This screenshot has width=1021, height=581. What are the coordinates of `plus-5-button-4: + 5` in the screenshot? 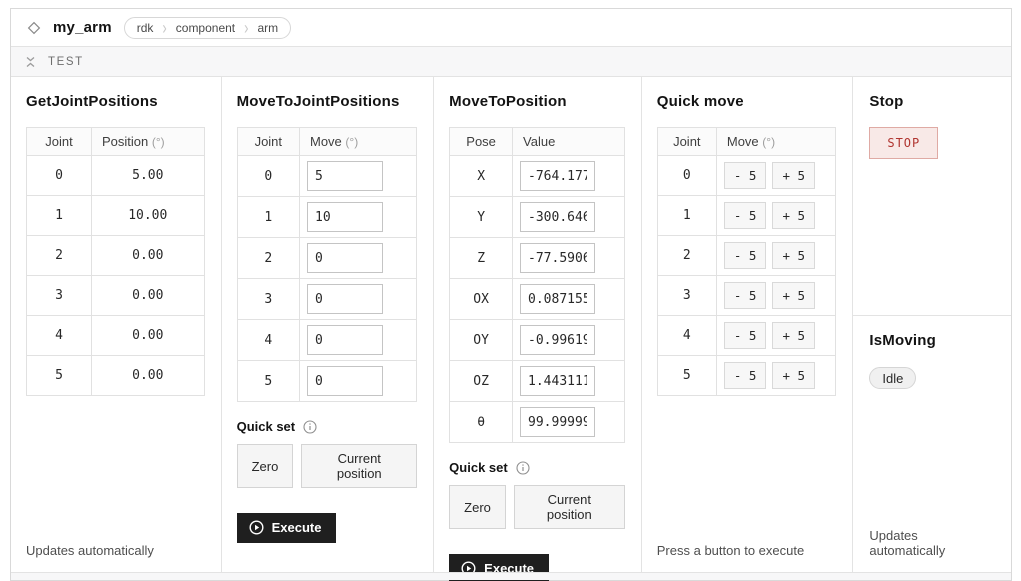 It's located at (794, 335).